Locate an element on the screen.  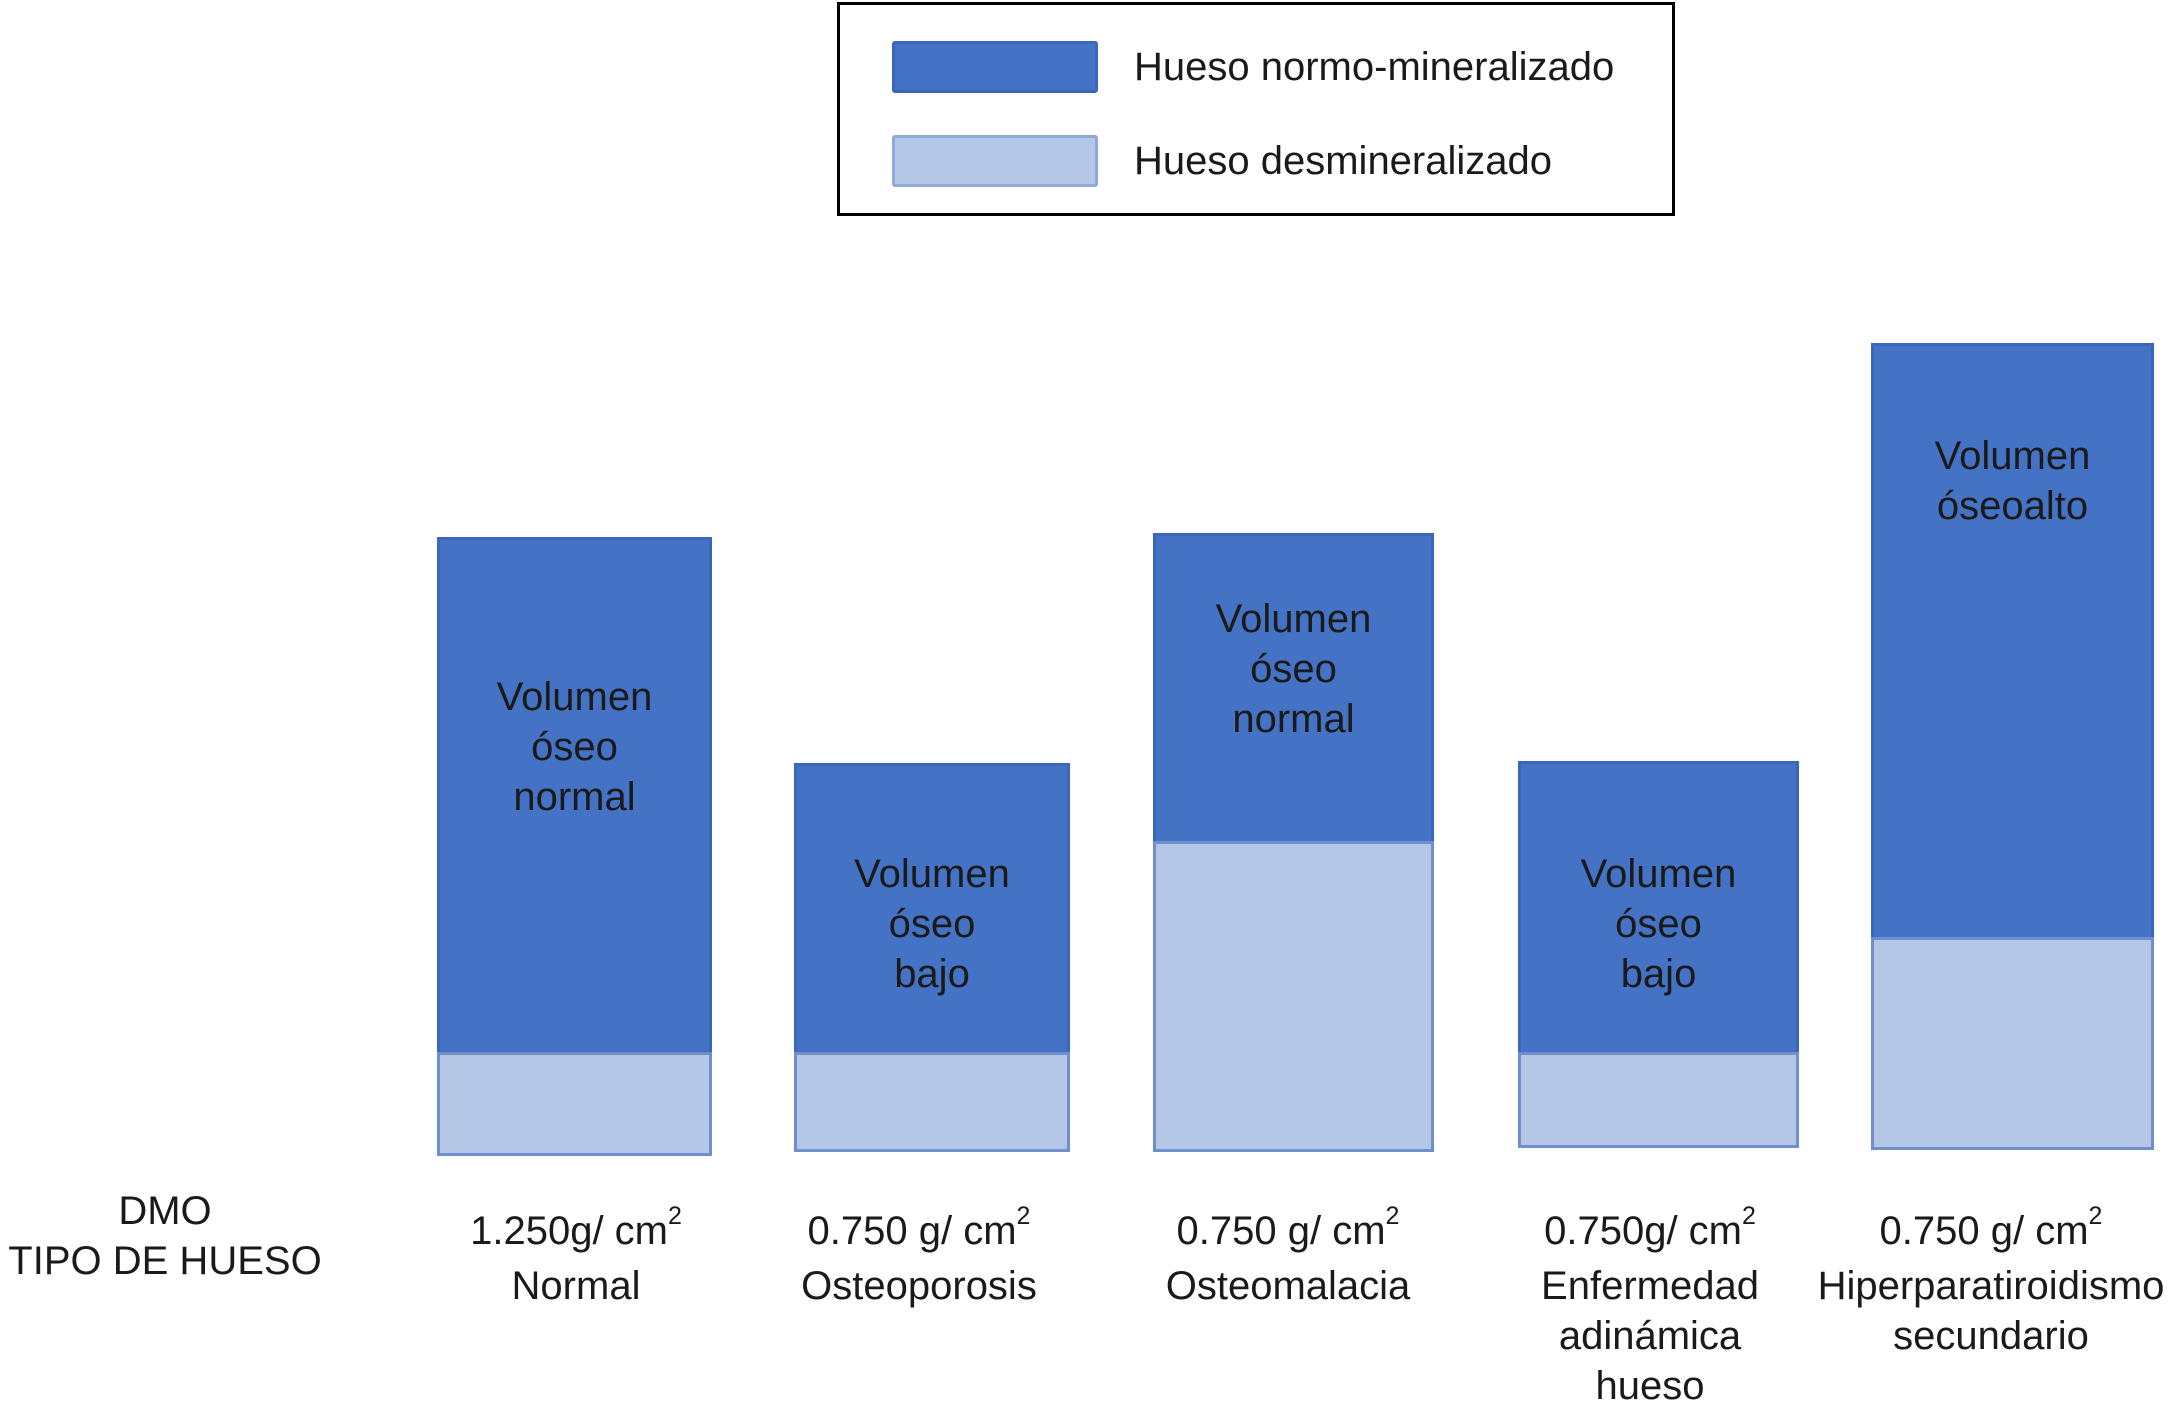
legend-swatch-desmineralizado is located at coordinates (995, 161).